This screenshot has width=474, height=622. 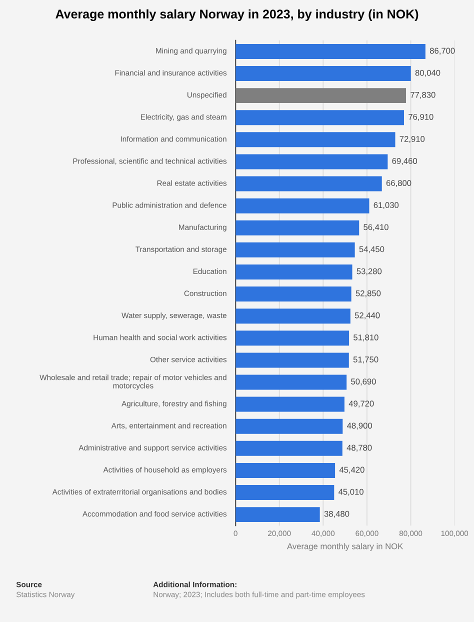 I want to click on data-label: 56,410, so click(x=376, y=228).